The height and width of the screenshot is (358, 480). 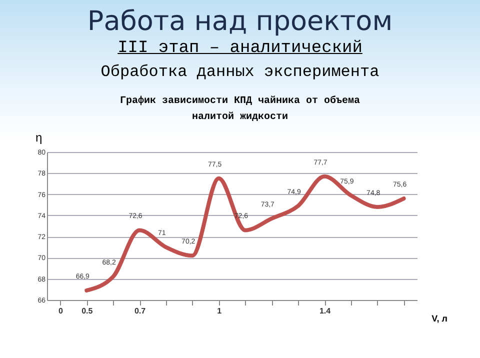 I want to click on x-tick-label: 0.7, so click(x=140, y=311).